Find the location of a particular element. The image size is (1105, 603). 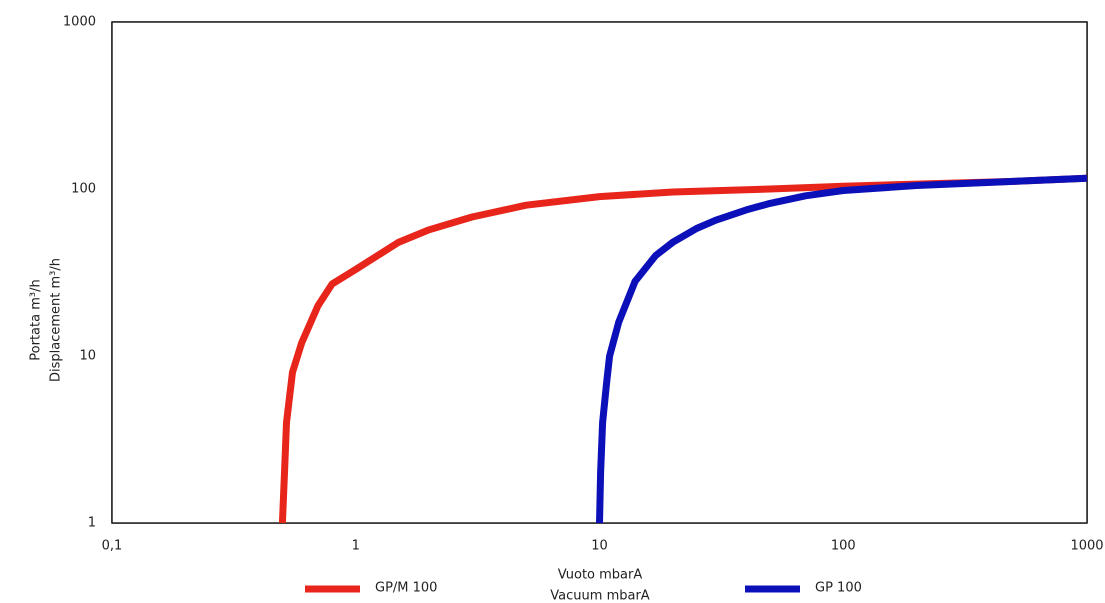

y-axis-label: Displacement m³/h is located at coordinates (56, 320).